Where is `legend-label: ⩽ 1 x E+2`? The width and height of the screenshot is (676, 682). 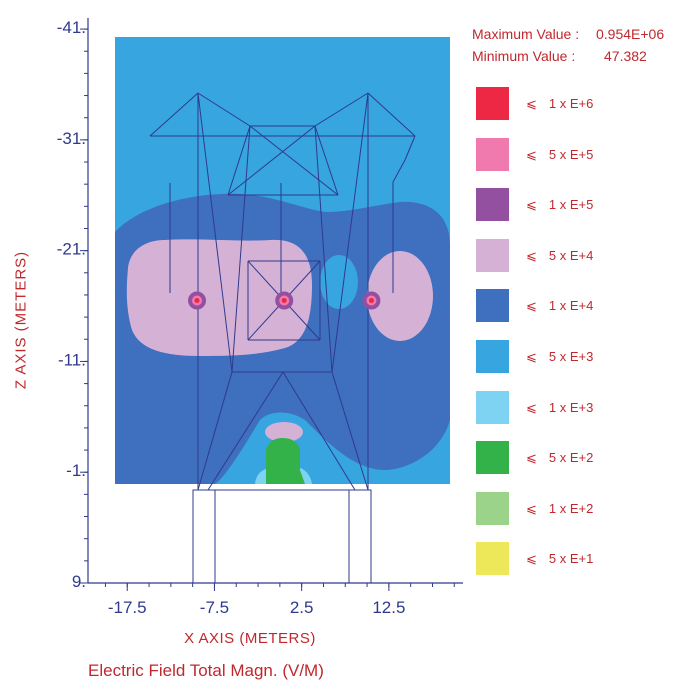 legend-label: ⩽ 1 x E+2 is located at coordinates (559, 509).